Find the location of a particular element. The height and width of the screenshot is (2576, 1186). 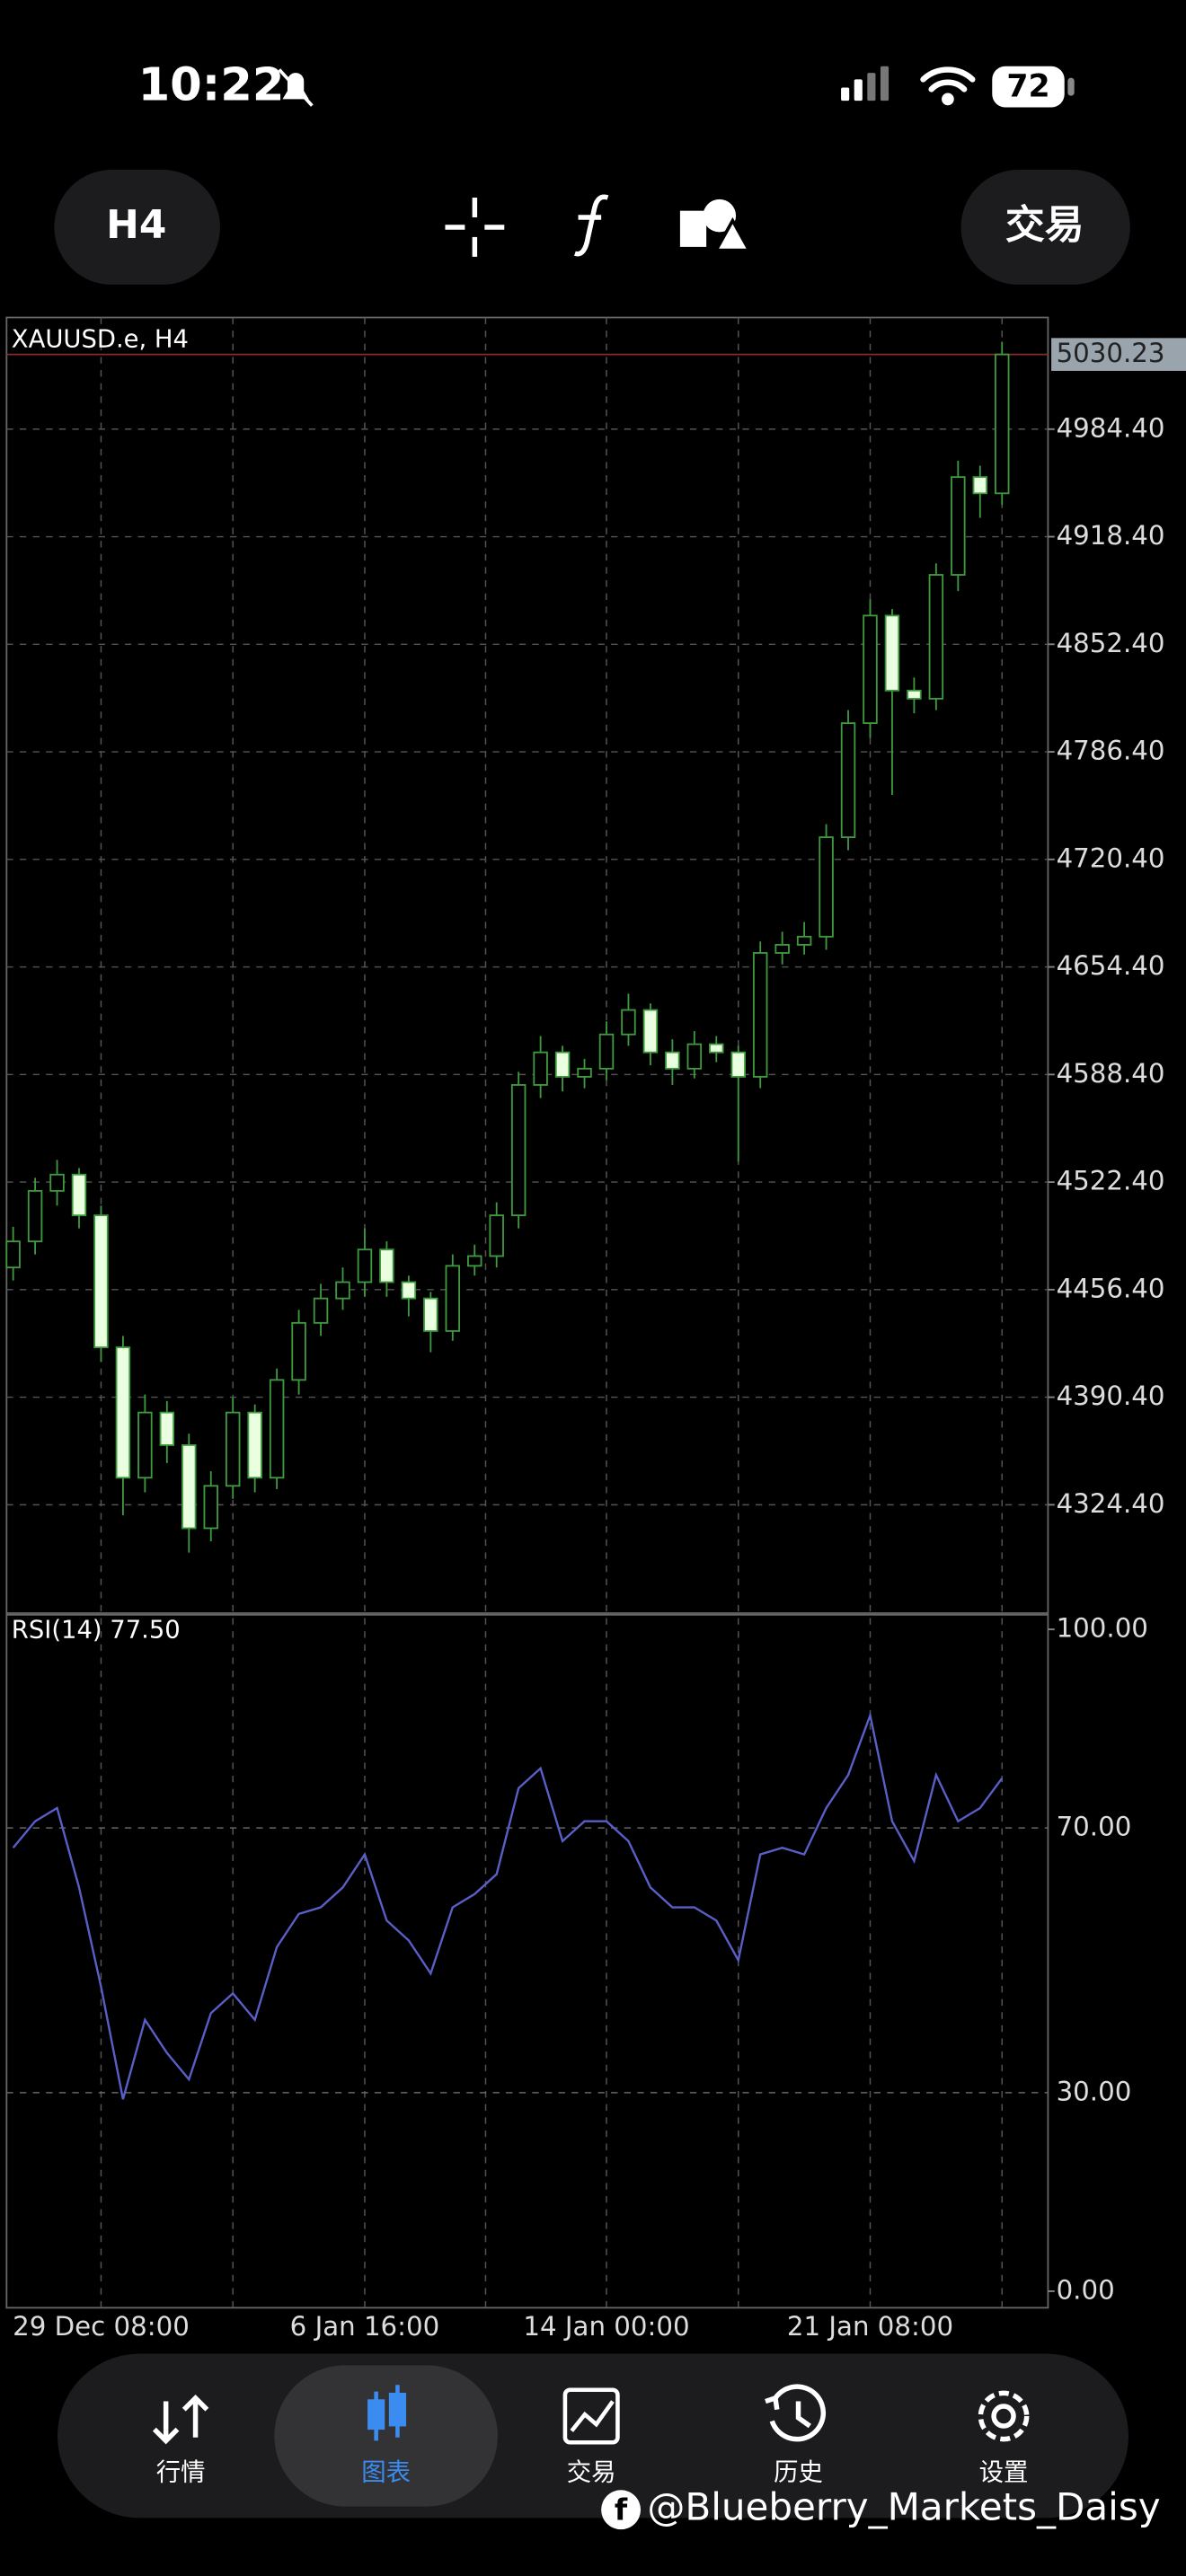

timeframe-button is located at coordinates (137, 227).